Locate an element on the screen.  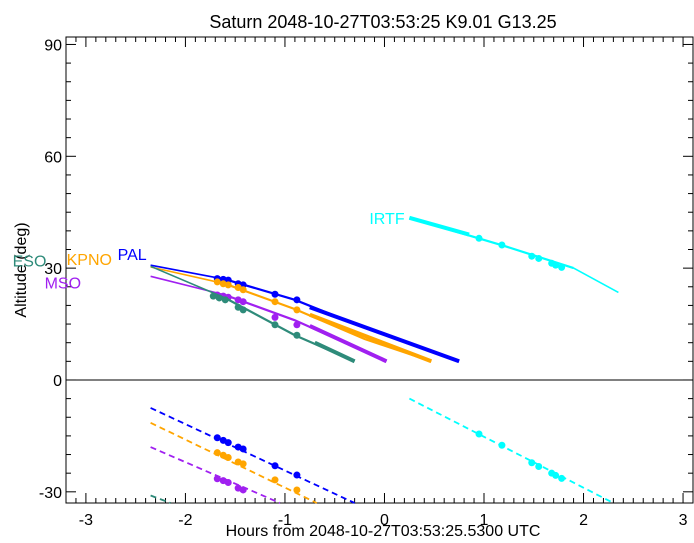
x-tick-label: 2 is located at coordinates (583, 520).